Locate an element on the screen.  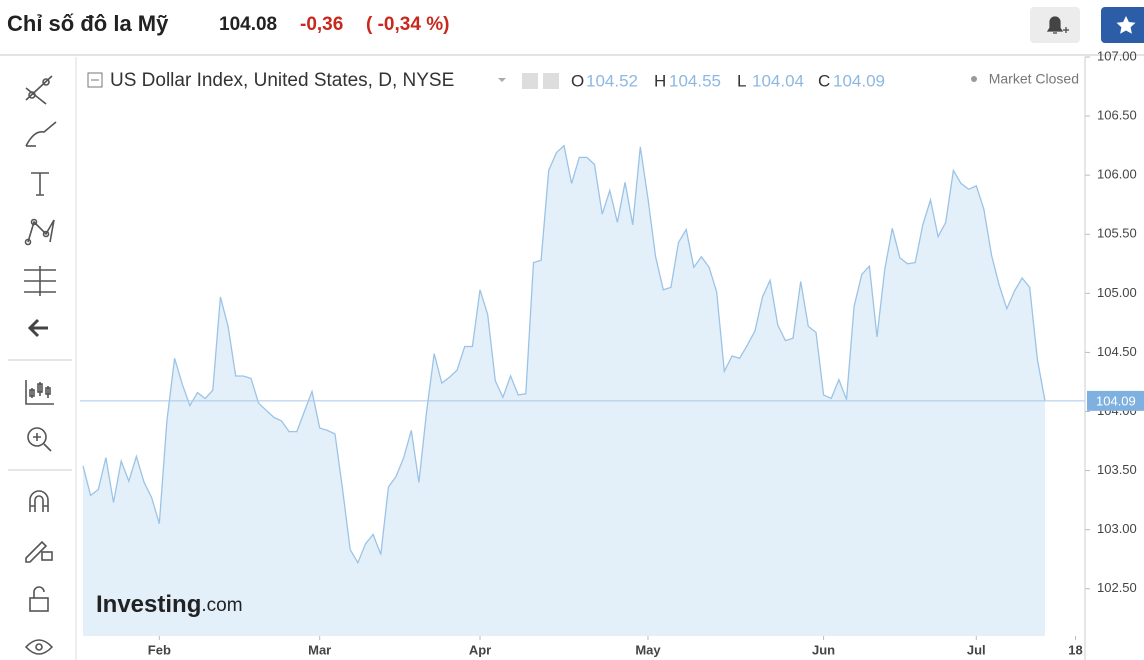
watermark: Investing.com is located at coordinates (169, 604).